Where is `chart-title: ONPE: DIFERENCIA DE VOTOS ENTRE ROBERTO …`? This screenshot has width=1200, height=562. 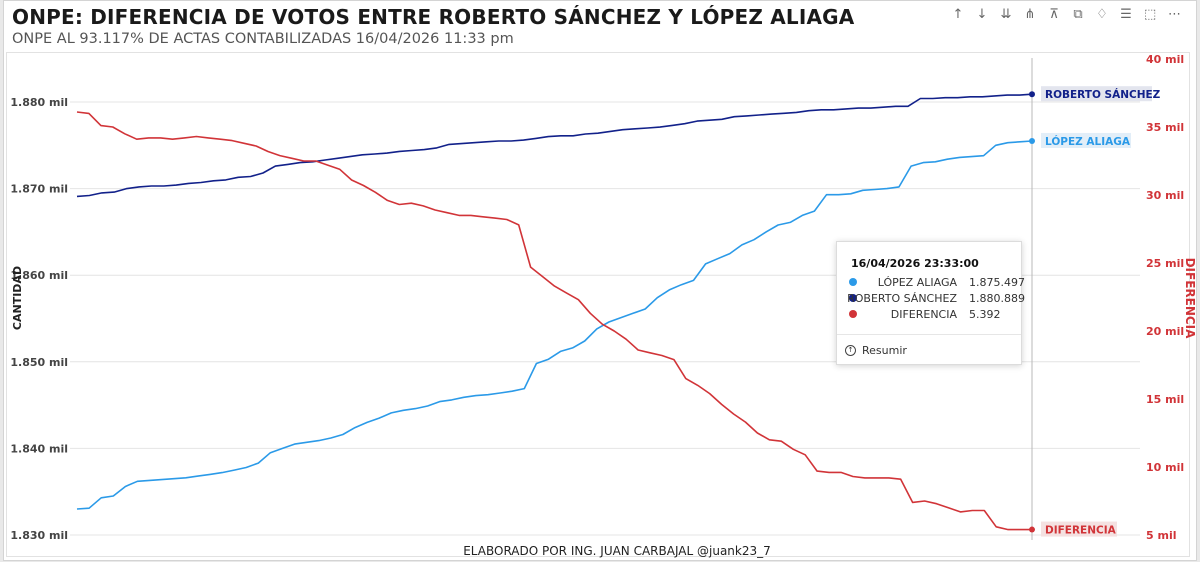
chart-title: ONPE: DIFERENCIA DE VOTOS ENTRE ROBERTO … is located at coordinates (433, 17).